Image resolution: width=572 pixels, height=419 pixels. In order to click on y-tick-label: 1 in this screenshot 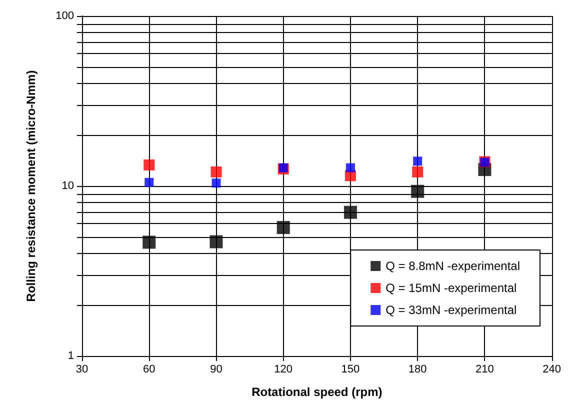, I will do `click(71, 356)`.